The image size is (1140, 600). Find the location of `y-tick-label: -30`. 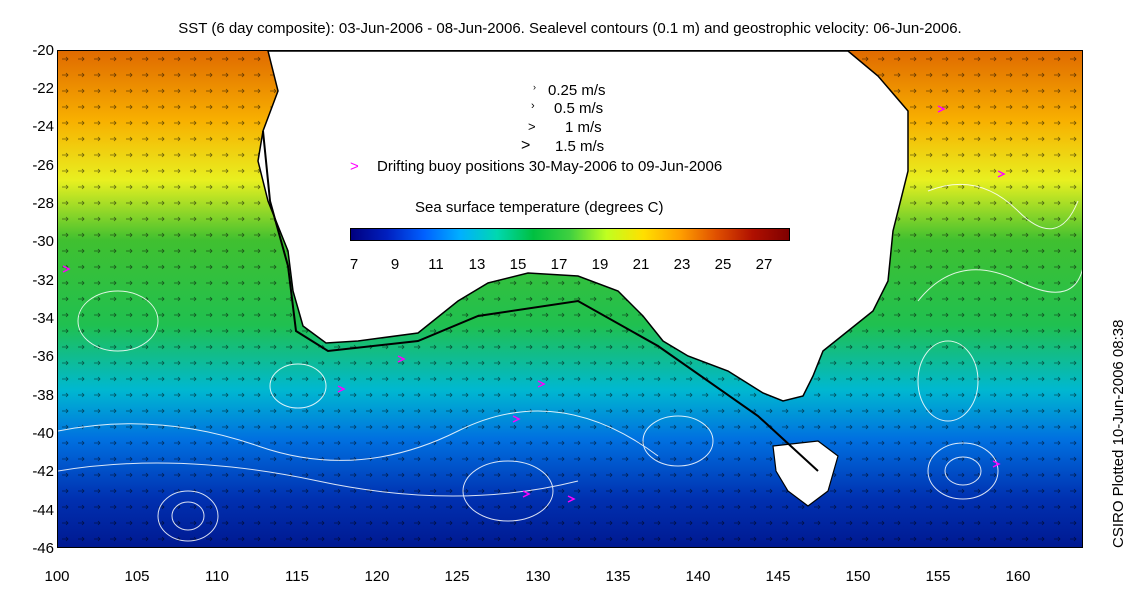

y-tick-label: -30 is located at coordinates (43, 241).